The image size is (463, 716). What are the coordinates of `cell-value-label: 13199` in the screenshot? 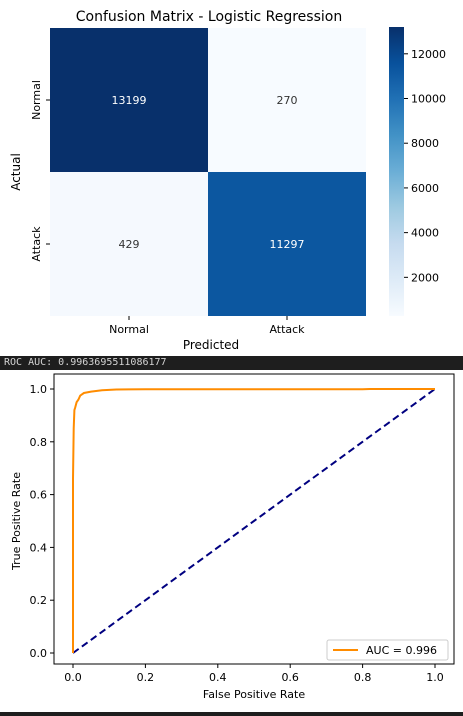 It's located at (129, 100).